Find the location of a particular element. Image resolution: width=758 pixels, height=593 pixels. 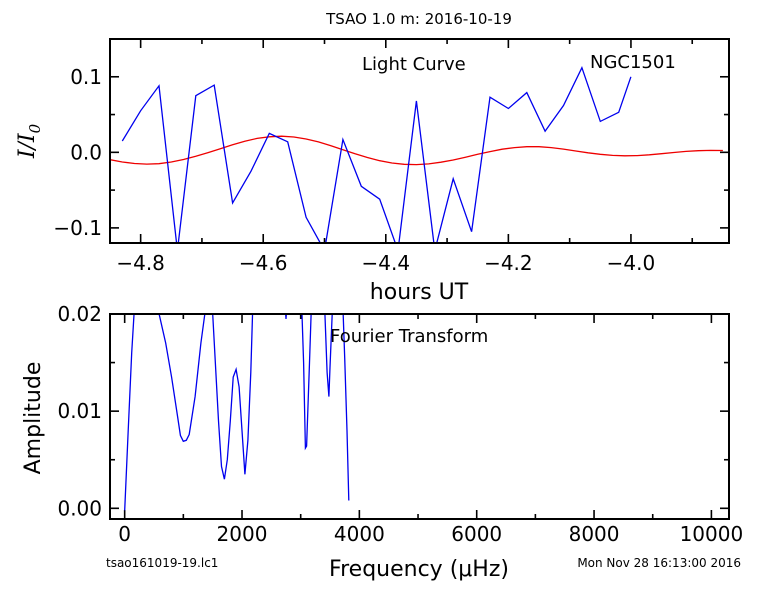

top-yaxis-label-subscript: 0 is located at coordinates (35, 128).